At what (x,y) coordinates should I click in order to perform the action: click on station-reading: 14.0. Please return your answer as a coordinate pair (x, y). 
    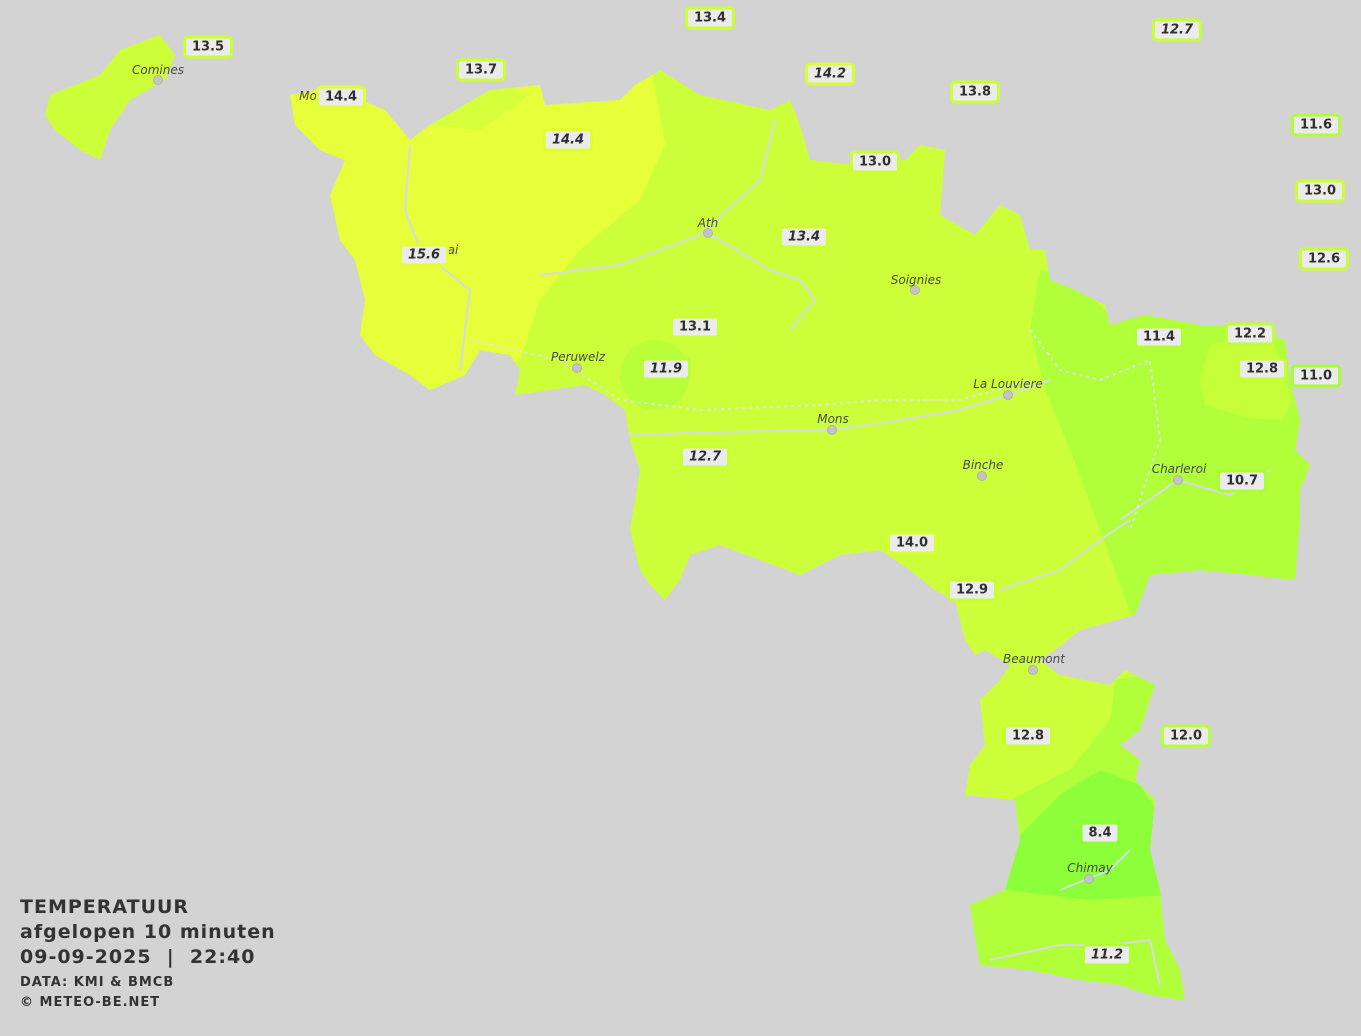
    Looking at the image, I should click on (912, 543).